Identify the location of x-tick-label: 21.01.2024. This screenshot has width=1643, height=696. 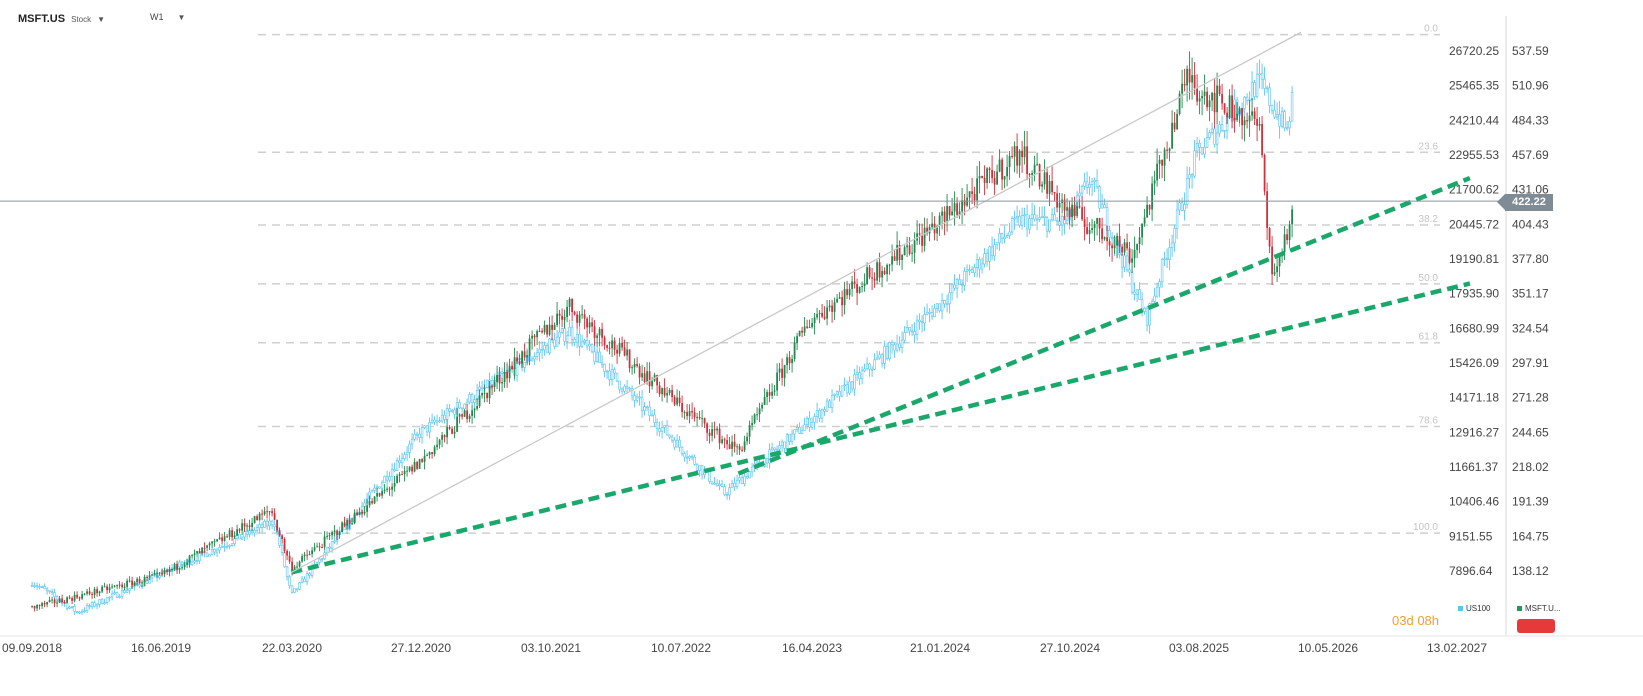
(940, 648).